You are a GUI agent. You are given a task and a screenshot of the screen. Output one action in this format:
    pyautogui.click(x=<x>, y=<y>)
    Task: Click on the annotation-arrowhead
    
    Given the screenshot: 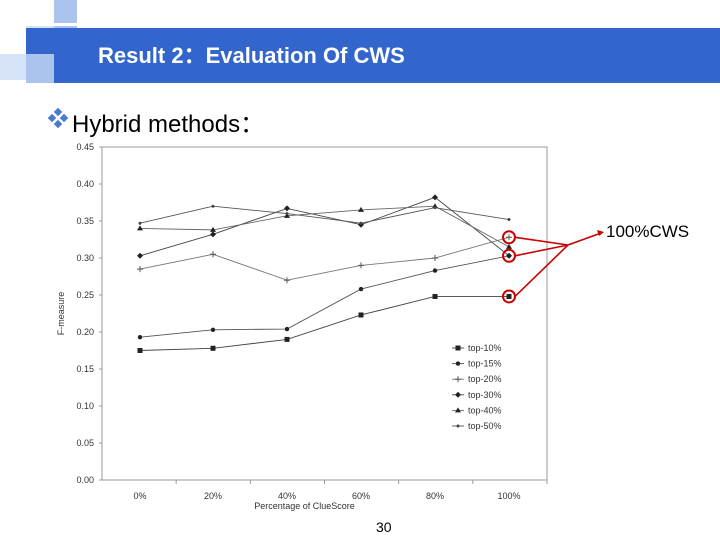 What is the action you would take?
    pyautogui.click(x=600, y=233)
    